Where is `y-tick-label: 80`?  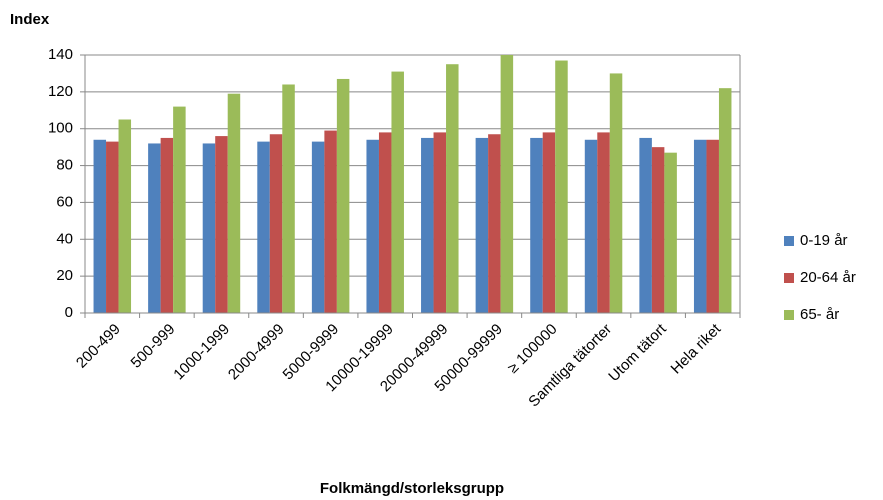
y-tick-label: 80 is located at coordinates (64, 165).